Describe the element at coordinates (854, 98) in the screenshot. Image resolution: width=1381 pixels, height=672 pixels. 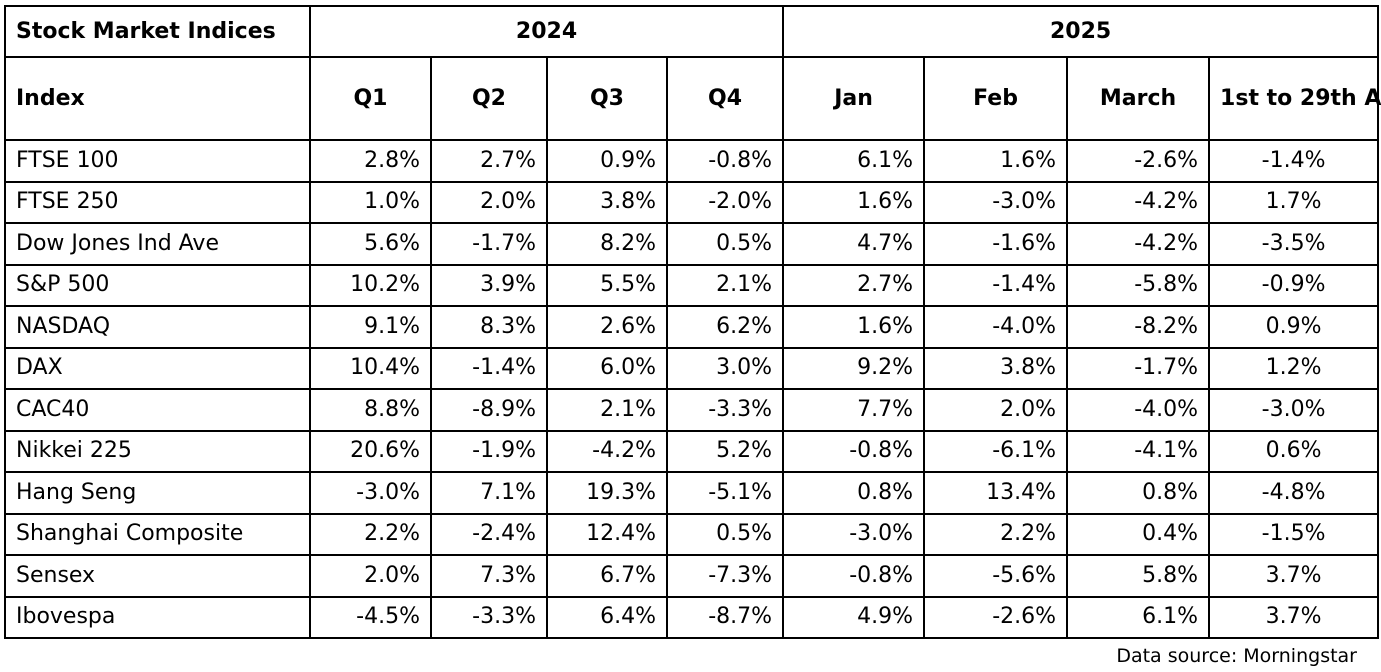
I see `column-header-jan: Jan` at that location.